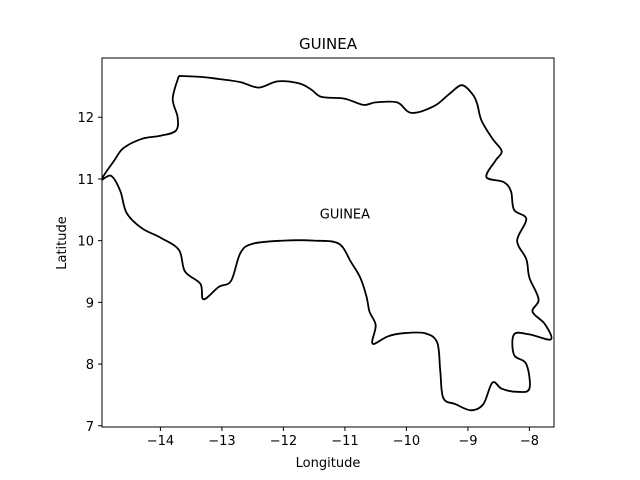 The width and height of the screenshot is (640, 480). What do you see at coordinates (90, 365) in the screenshot?
I see `y-tick-label: 8` at bounding box center [90, 365].